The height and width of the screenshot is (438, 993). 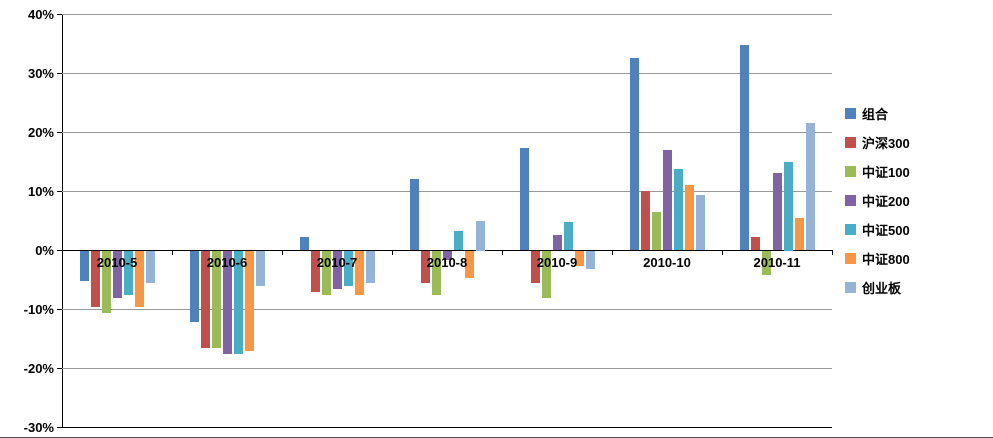 I want to click on bar-中证500-2010-5, so click(x=128, y=273).